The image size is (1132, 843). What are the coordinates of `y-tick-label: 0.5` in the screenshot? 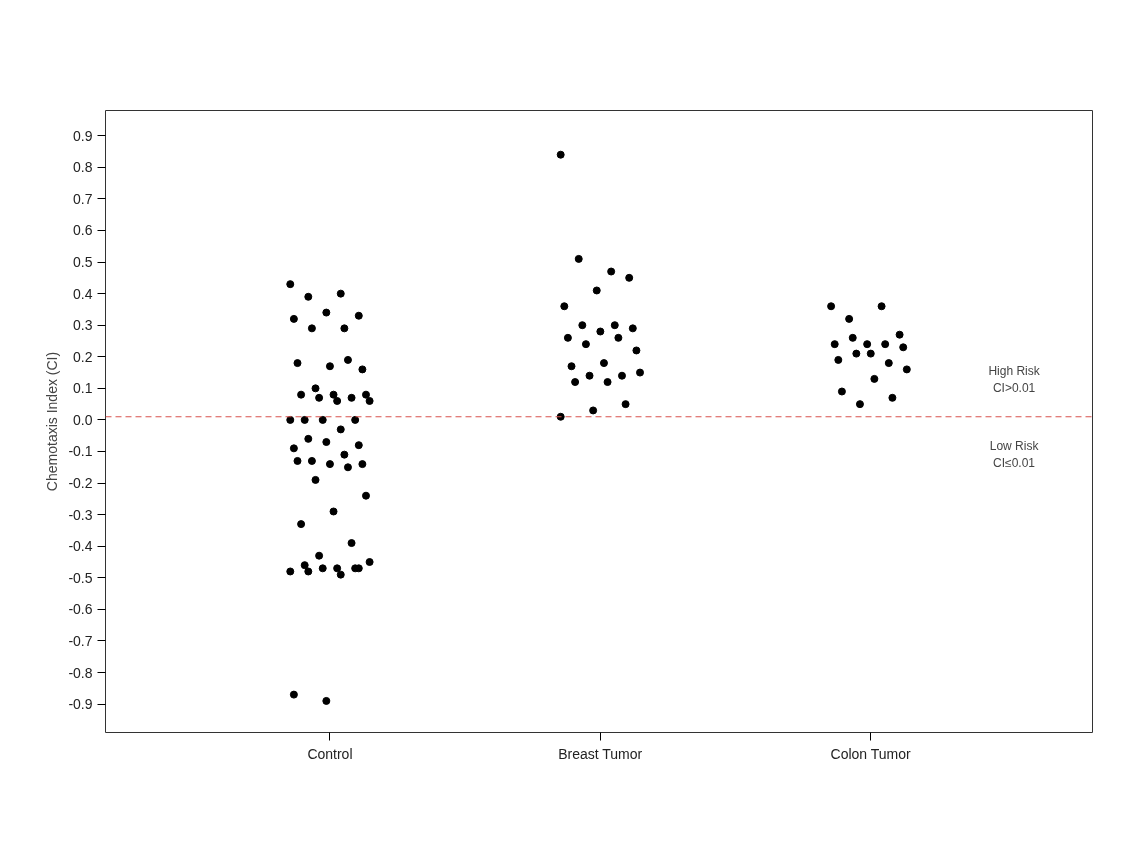 It's located at (83, 262).